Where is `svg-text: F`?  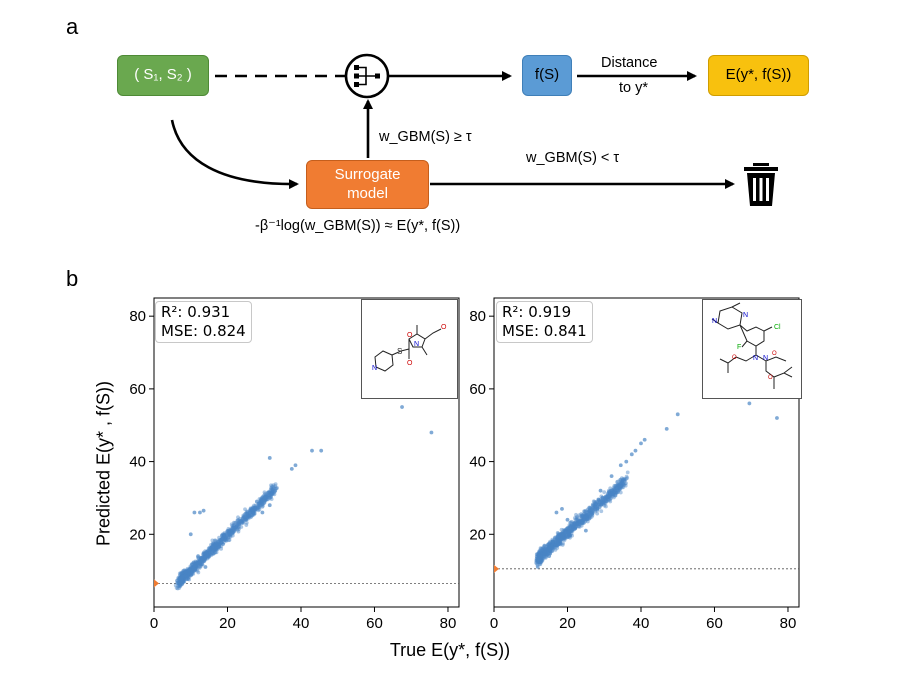 svg-text: F is located at coordinates (739, 347).